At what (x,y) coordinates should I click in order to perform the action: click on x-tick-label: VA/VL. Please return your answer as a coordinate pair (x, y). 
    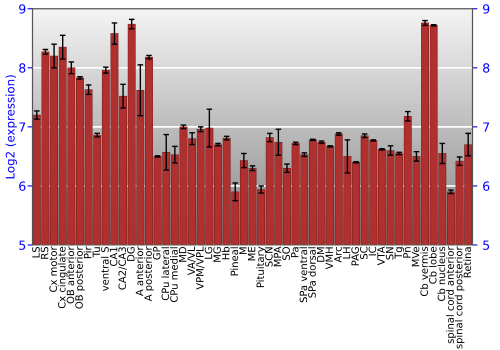
    Looking at the image, I should click on (192, 261).